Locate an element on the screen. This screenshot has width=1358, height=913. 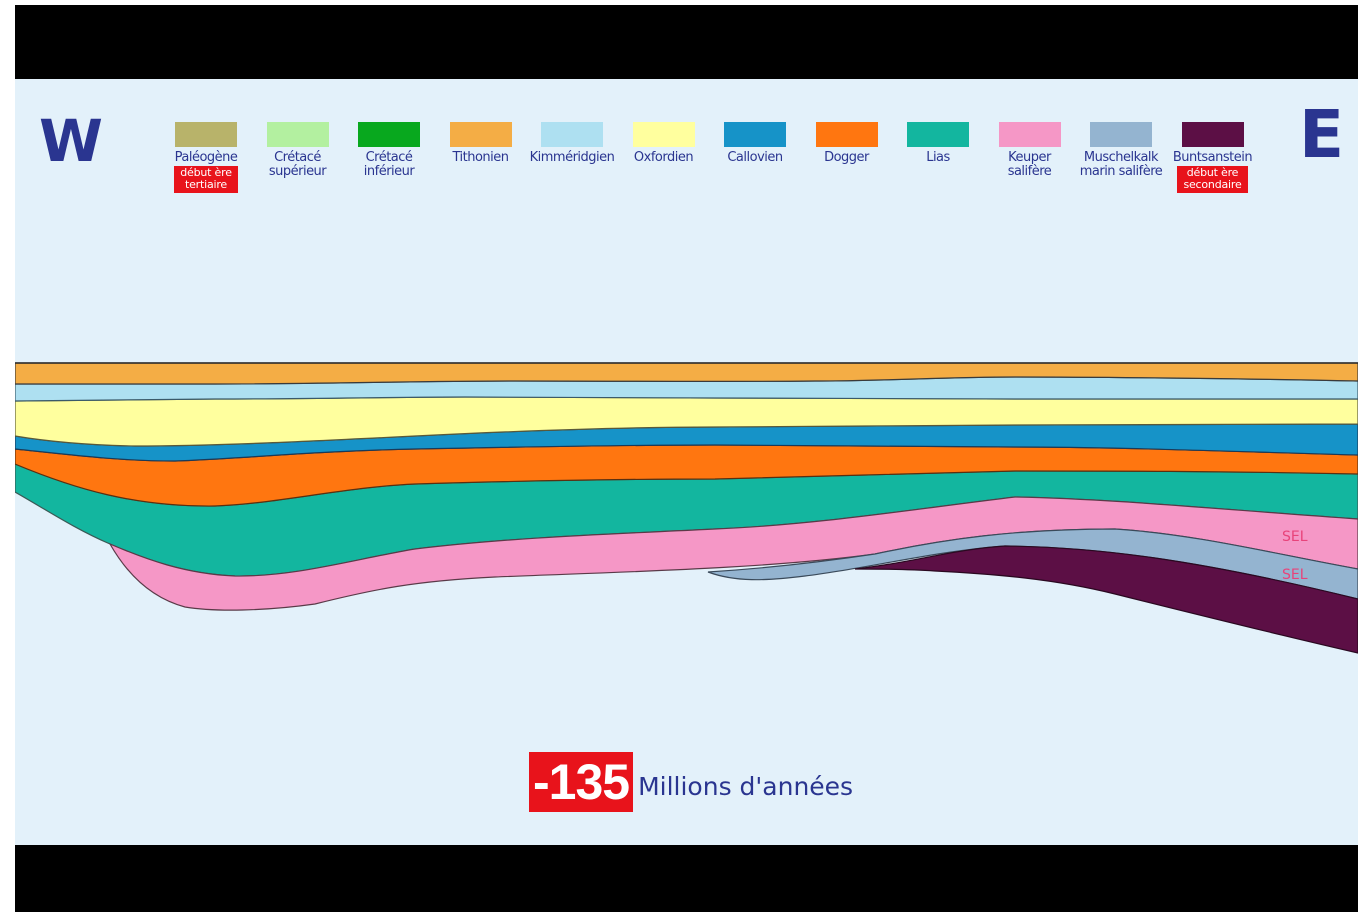
legend-item: Crétacé supérieur is located at coordinates (298, 150).